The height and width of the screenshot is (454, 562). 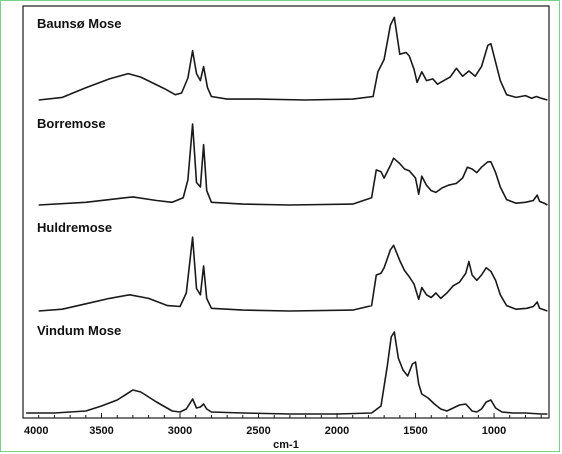 What do you see at coordinates (79, 23) in the screenshot?
I see `series-label-1: Baunsø Mose` at bounding box center [79, 23].